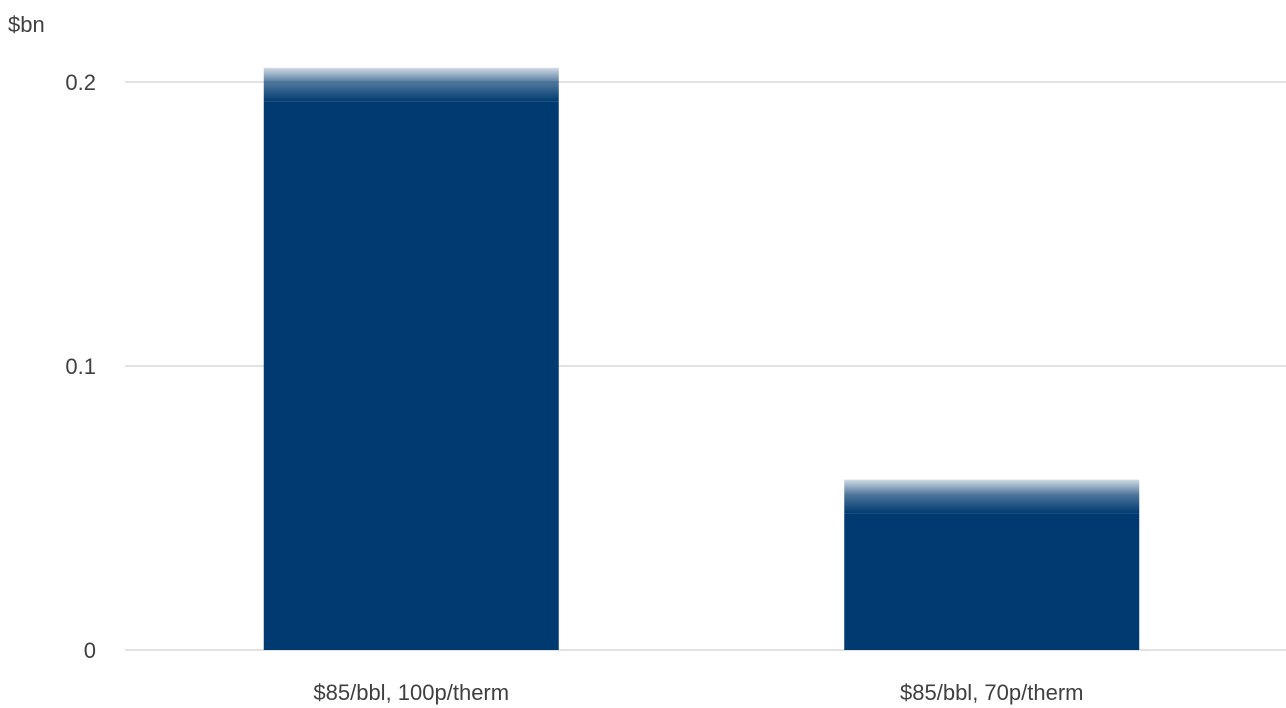  What do you see at coordinates (26, 24) in the screenshot?
I see `y-unit-label: $bn` at bounding box center [26, 24].